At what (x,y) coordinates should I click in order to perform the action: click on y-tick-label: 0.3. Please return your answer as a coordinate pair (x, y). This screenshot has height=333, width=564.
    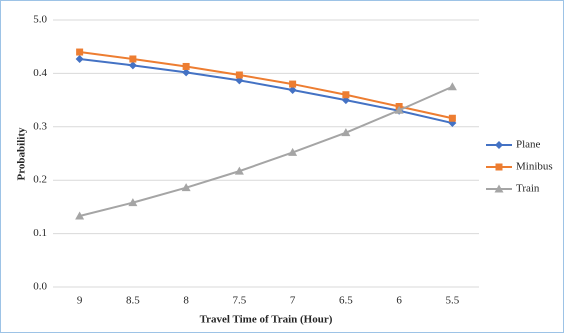
    Looking at the image, I should click on (40, 126).